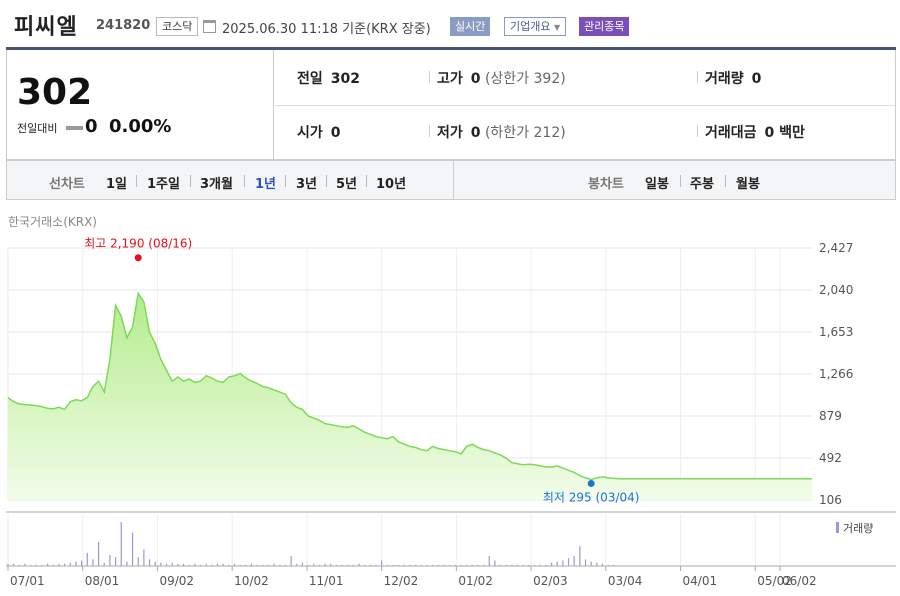 The height and width of the screenshot is (596, 900). I want to click on y-tick-label: 106, so click(830, 500).